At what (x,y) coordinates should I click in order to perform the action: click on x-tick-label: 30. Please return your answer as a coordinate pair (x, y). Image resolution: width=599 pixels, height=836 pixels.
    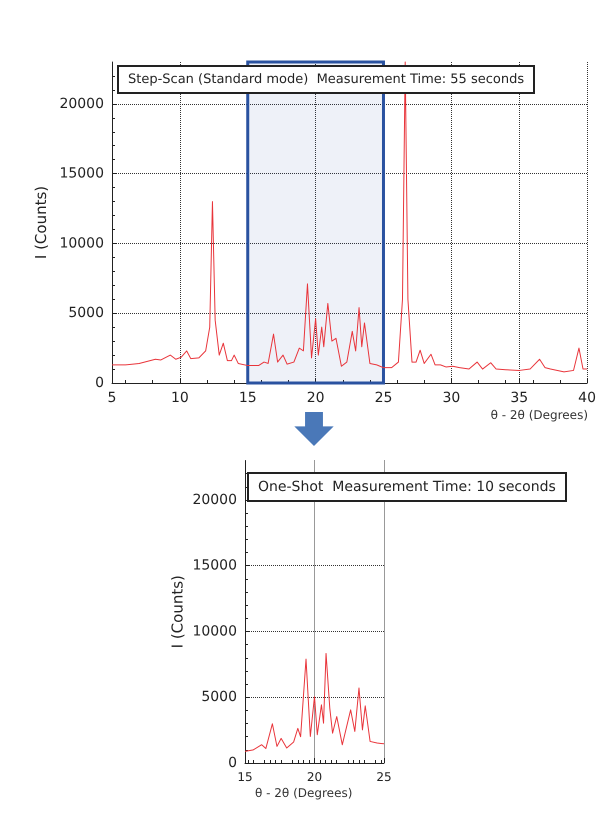
    Looking at the image, I should click on (451, 398).